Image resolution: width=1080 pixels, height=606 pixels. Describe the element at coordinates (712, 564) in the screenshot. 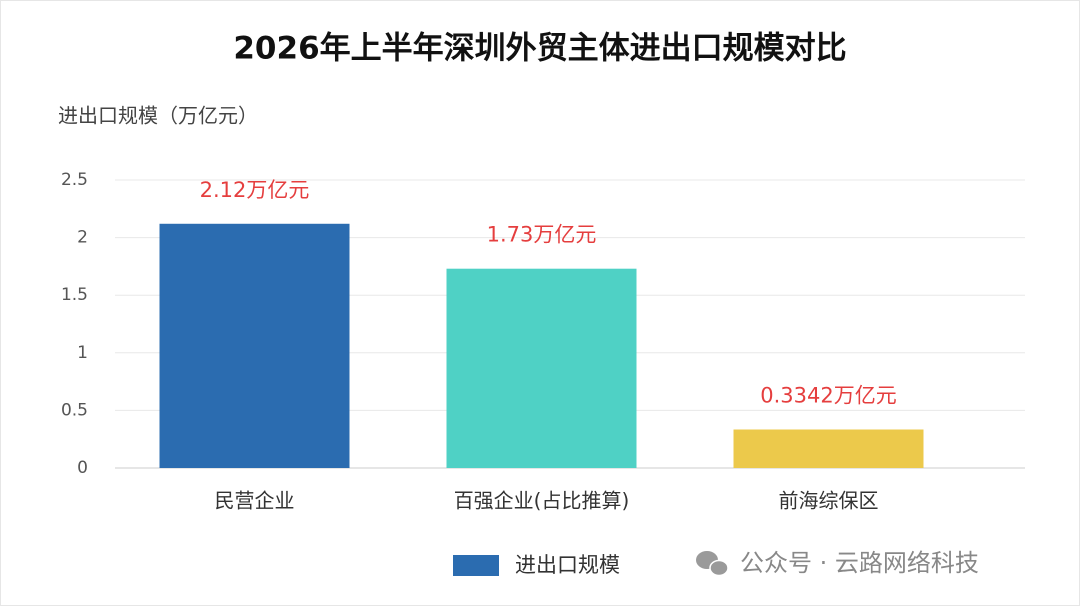

I see `watermark-icon` at that location.